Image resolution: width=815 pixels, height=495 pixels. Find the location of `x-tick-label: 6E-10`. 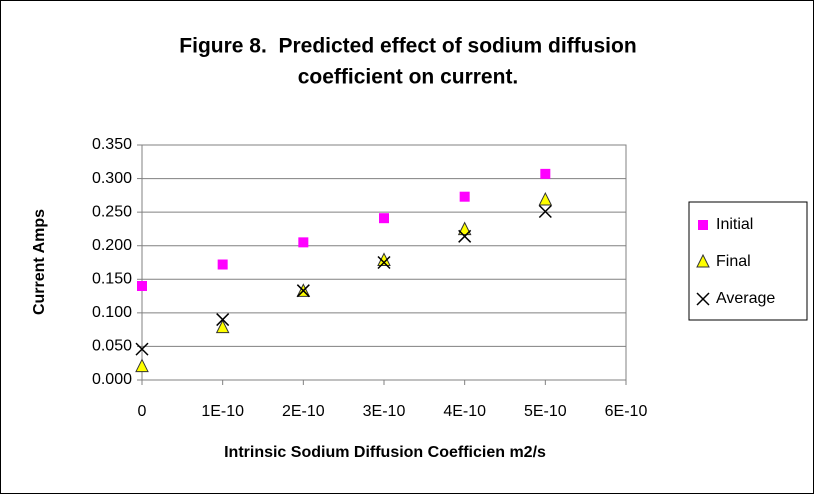

x-tick-label: 6E-10 is located at coordinates (626, 411).